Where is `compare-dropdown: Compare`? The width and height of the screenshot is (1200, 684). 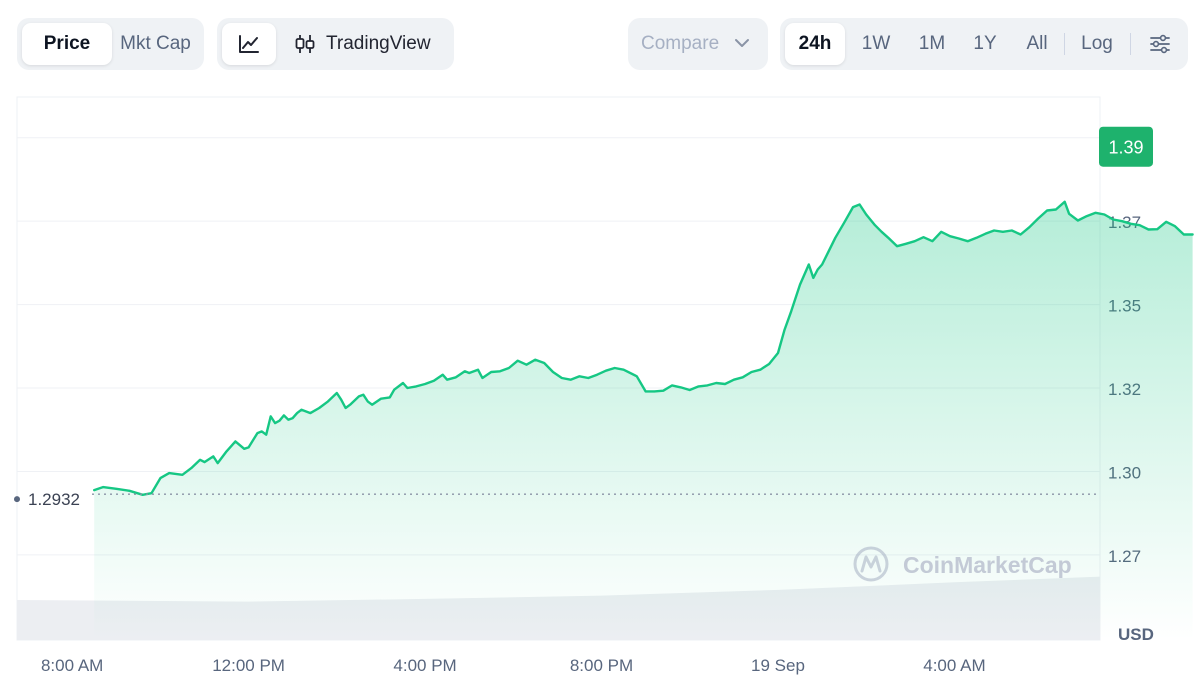 compare-dropdown: Compare is located at coordinates (698, 44).